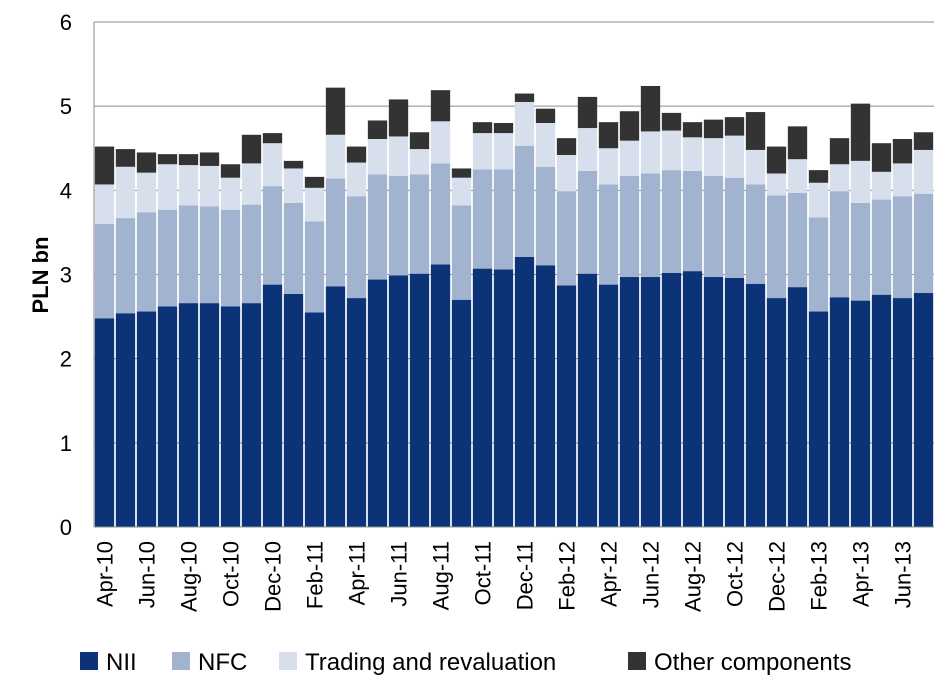 The width and height of the screenshot is (950, 690). I want to click on x-tick-label: Jun-11, so click(399, 574).